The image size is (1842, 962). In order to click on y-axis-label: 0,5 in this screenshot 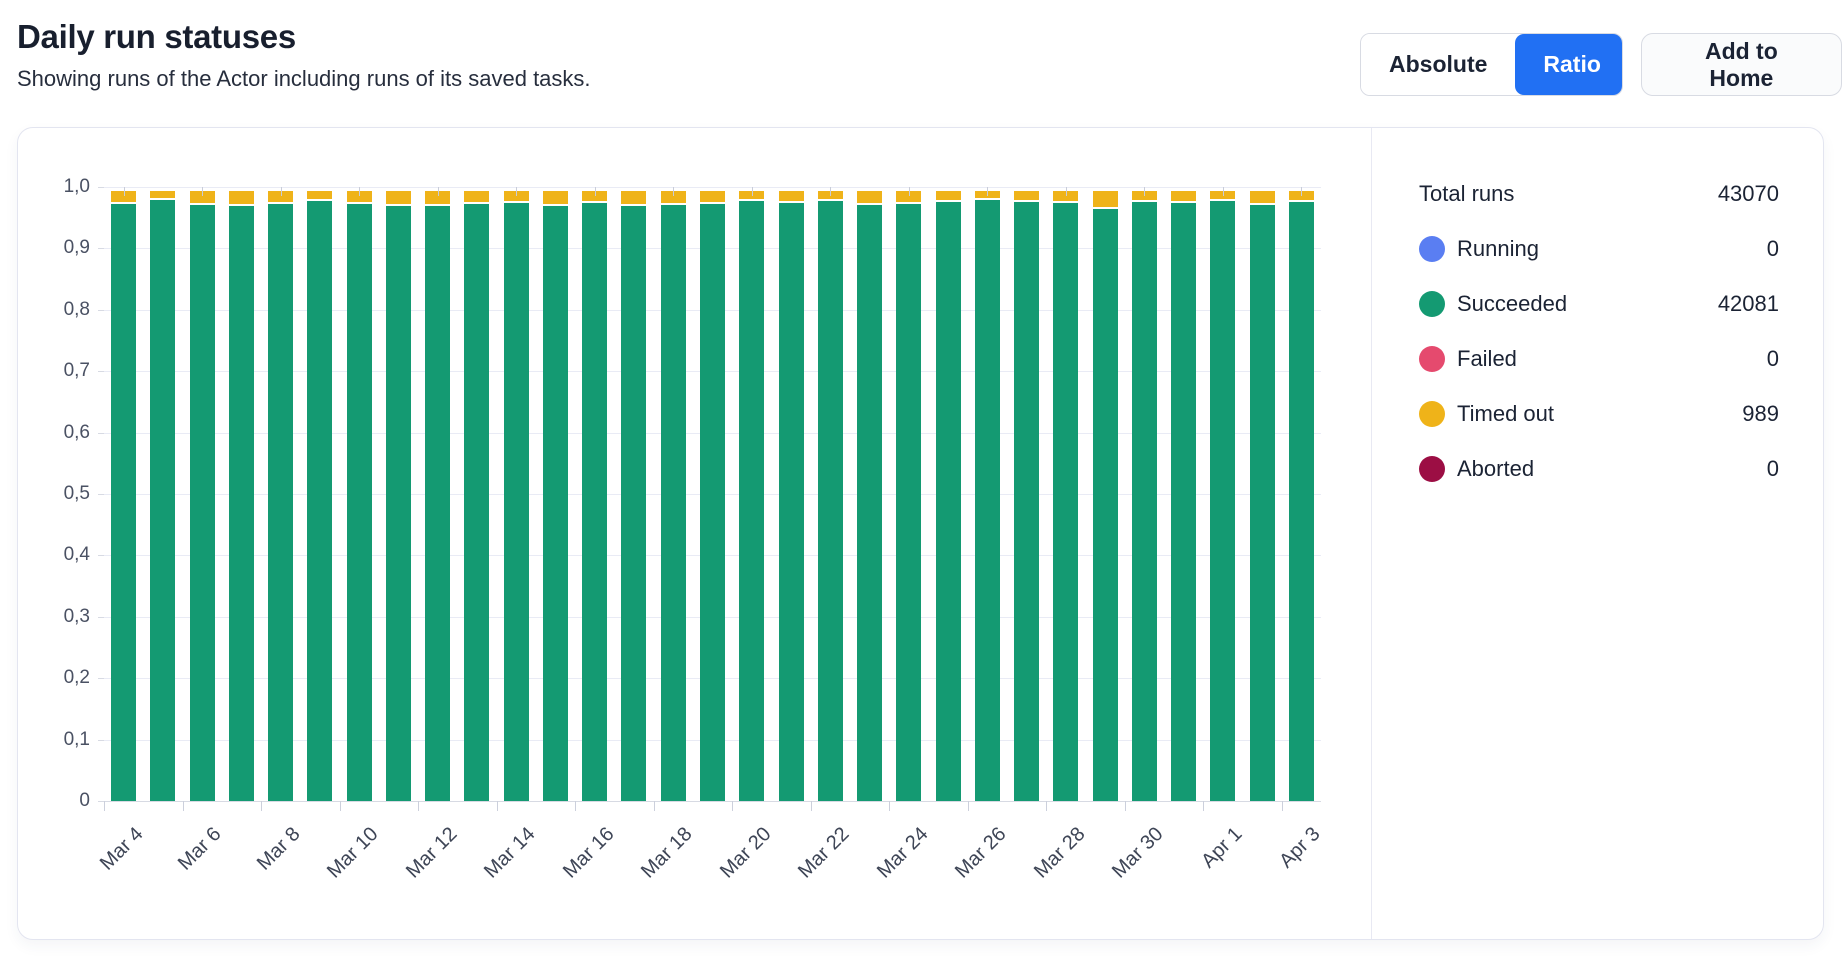, I will do `click(76, 493)`.